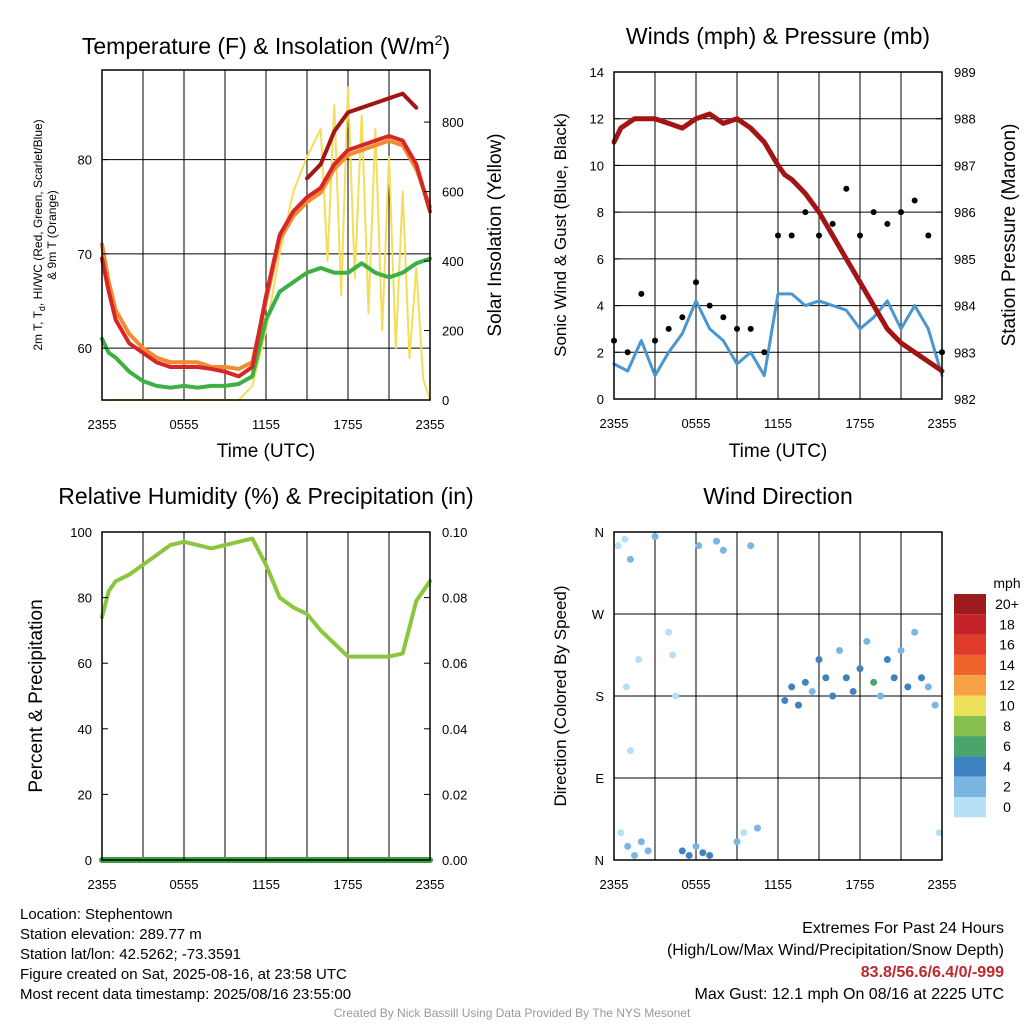 The width and height of the screenshot is (1024, 1024). Describe the element at coordinates (599, 696) in the screenshot. I see `y-tick-label: S` at that location.